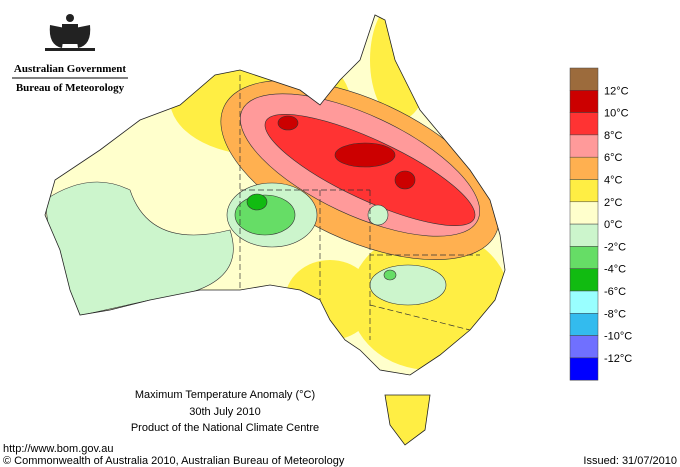 Image resolution: width=680 pixels, height=467 pixels. What do you see at coordinates (630, 461) in the screenshot?
I see `issued: Issued: 31/07/2010` at bounding box center [630, 461].